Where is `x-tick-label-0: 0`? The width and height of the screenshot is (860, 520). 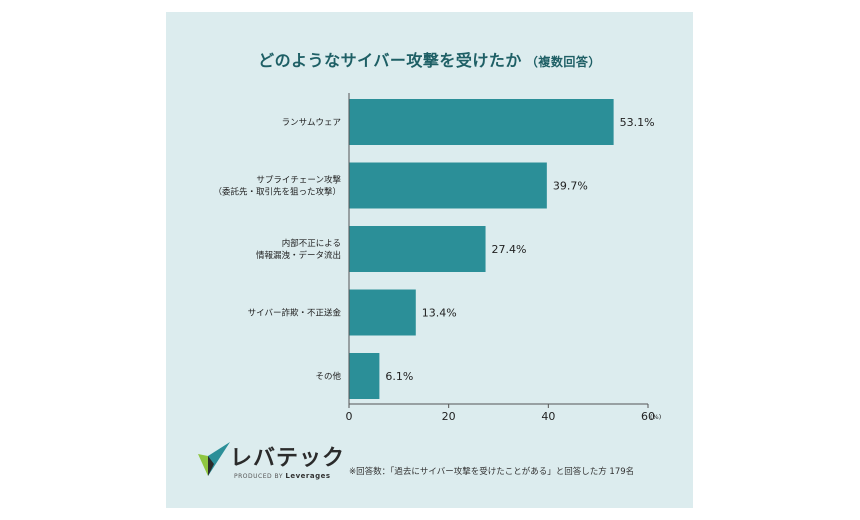 x-tick-label-0: 0 is located at coordinates (349, 416).